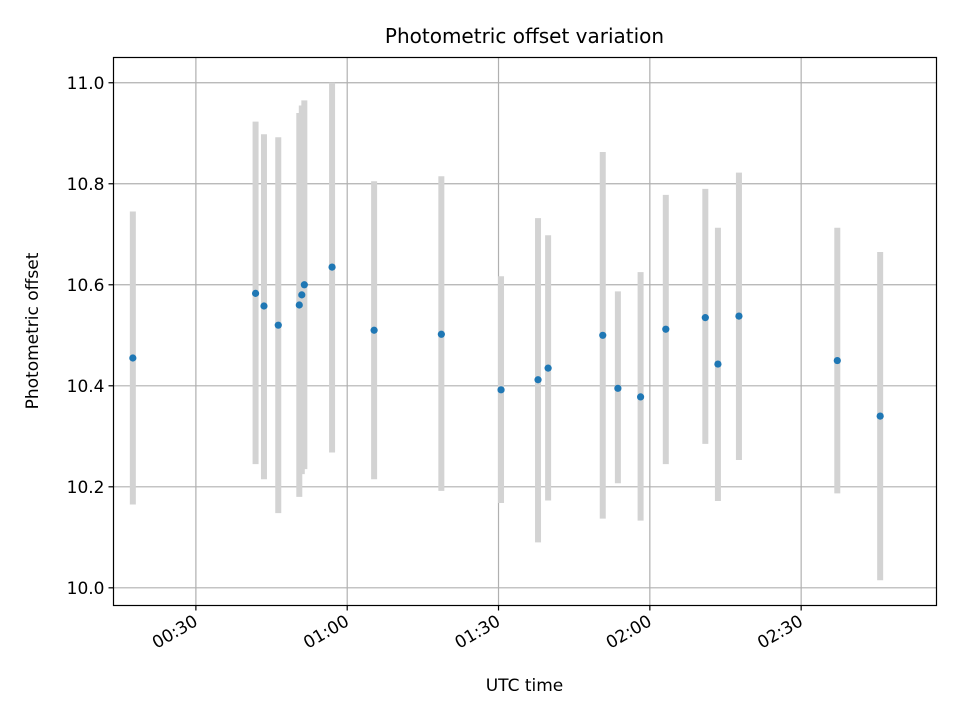  I want to click on y-tick-label: 10.4, so click(86, 387).